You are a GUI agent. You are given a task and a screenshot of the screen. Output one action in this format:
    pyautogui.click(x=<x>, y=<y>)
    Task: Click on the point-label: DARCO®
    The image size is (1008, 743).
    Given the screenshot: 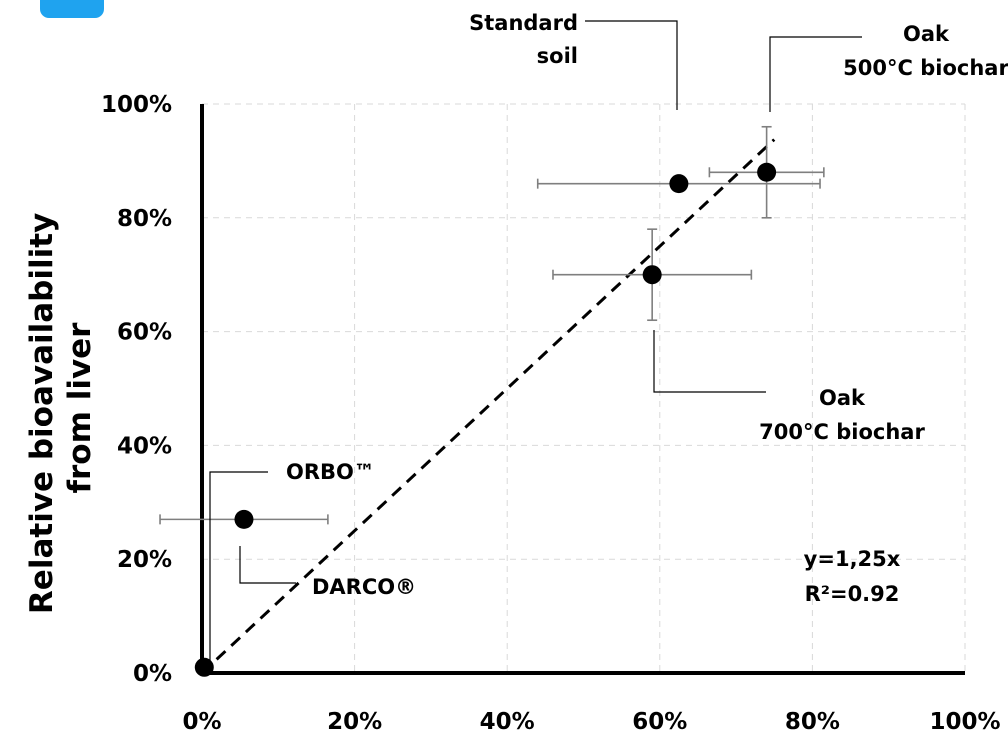 What is the action you would take?
    pyautogui.click(x=364, y=587)
    